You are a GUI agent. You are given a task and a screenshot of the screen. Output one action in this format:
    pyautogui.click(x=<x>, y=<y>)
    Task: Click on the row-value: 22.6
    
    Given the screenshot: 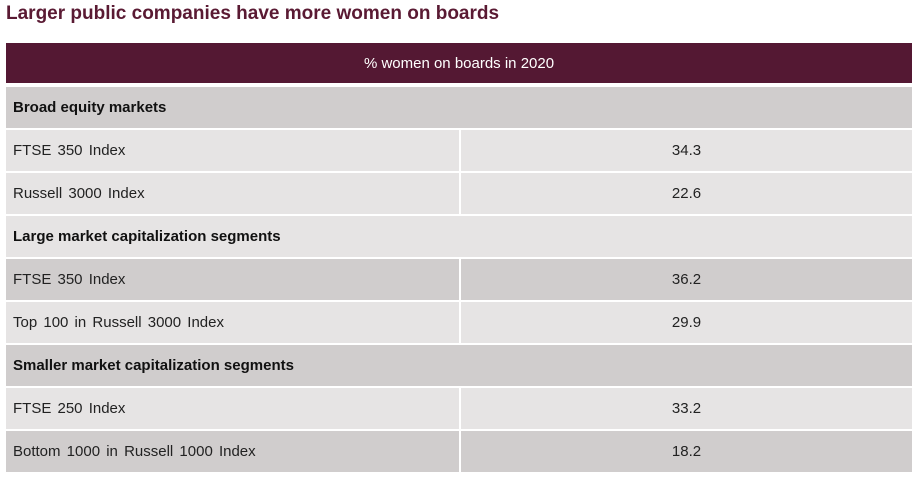 What is the action you would take?
    pyautogui.click(x=686, y=193)
    